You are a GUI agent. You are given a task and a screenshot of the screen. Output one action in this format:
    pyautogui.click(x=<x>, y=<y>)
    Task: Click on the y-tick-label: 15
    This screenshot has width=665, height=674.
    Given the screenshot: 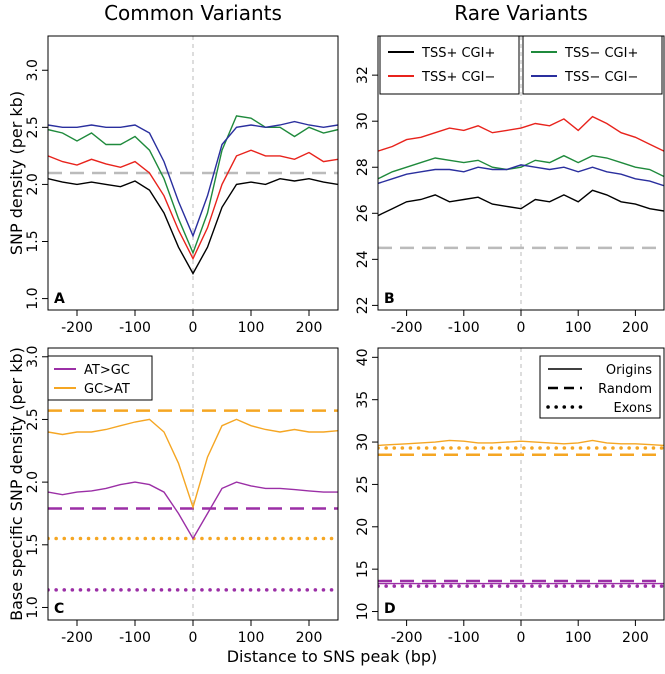 What is the action you would take?
    pyautogui.click(x=363, y=569)
    